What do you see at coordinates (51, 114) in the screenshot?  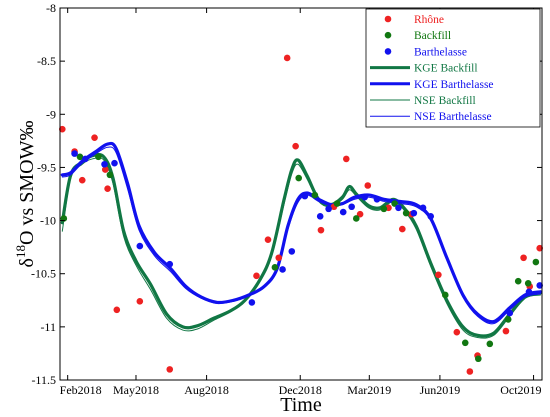 I see `y-tick-label: -9` at bounding box center [51, 114].